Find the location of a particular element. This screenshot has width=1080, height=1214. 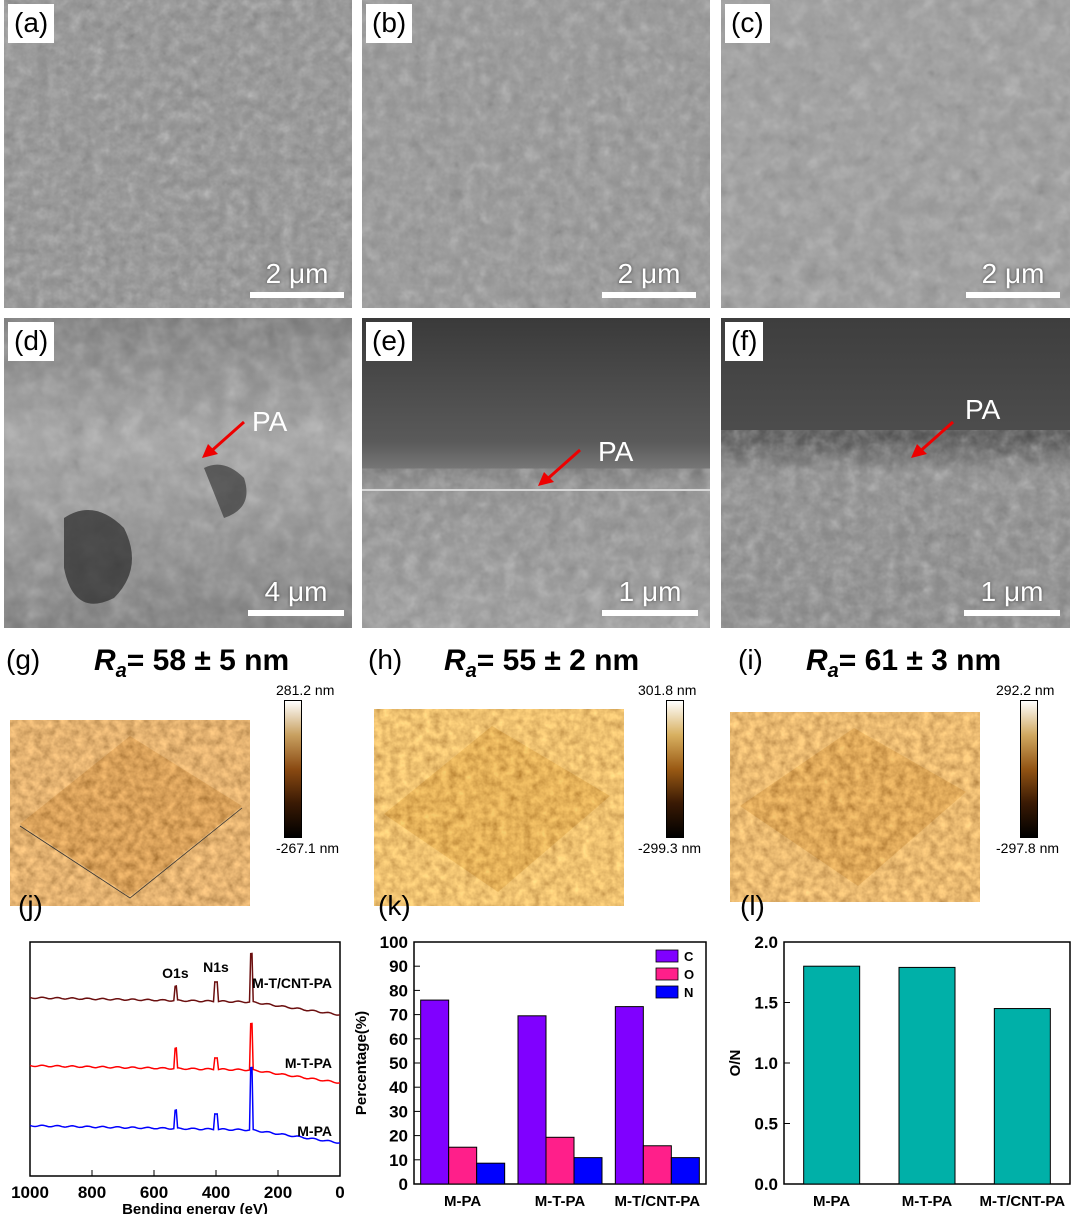

series-label-j-2: M-PA is located at coordinates (314, 1131).